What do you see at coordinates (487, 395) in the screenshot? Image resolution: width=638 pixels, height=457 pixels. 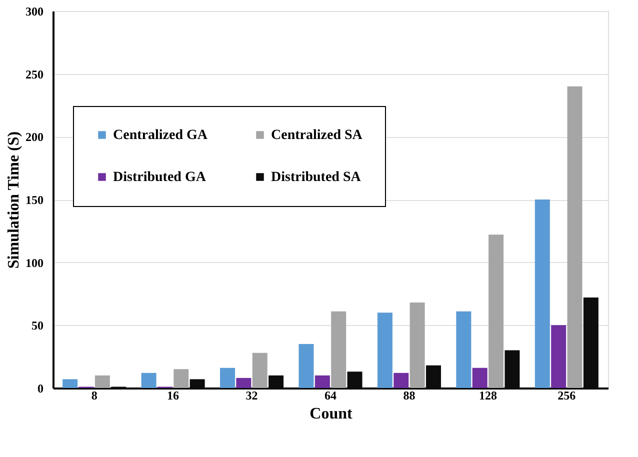 I see `x-tick-label: 128` at bounding box center [487, 395].